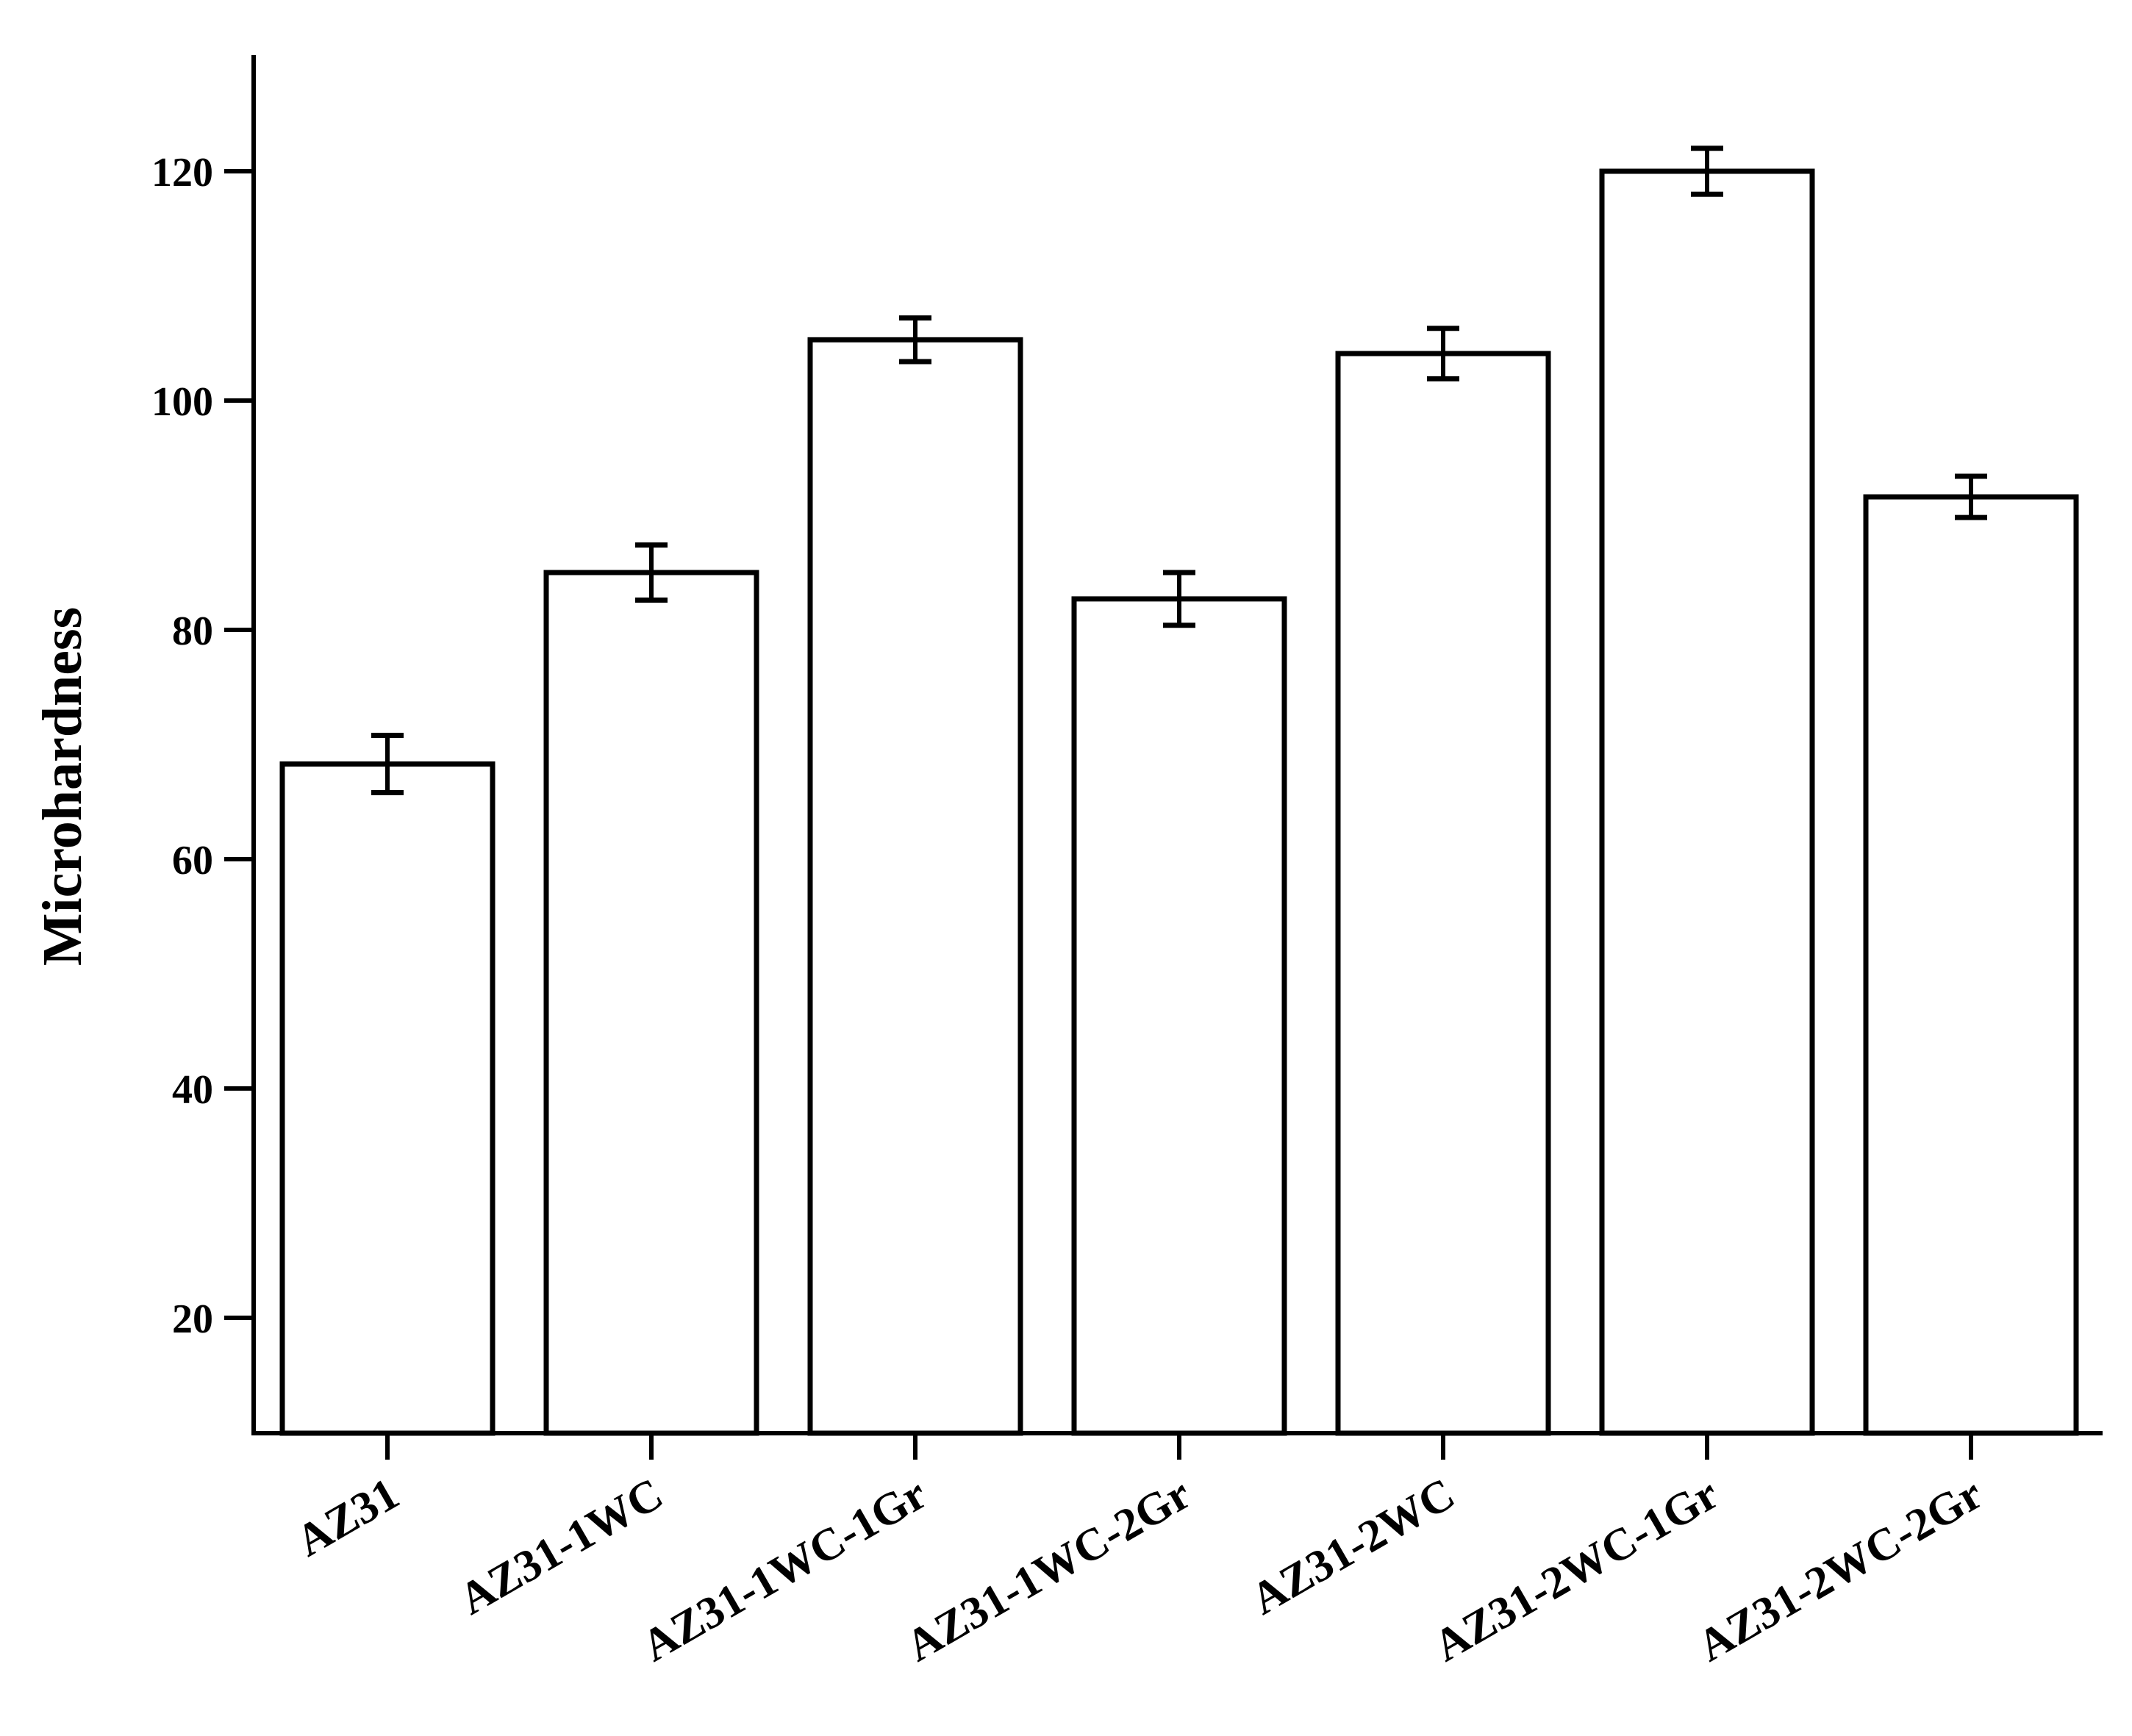  What do you see at coordinates (784, 1569) in the screenshot?
I see `x-tick-label: AZ31-1WC-1Gr` at bounding box center [784, 1569].